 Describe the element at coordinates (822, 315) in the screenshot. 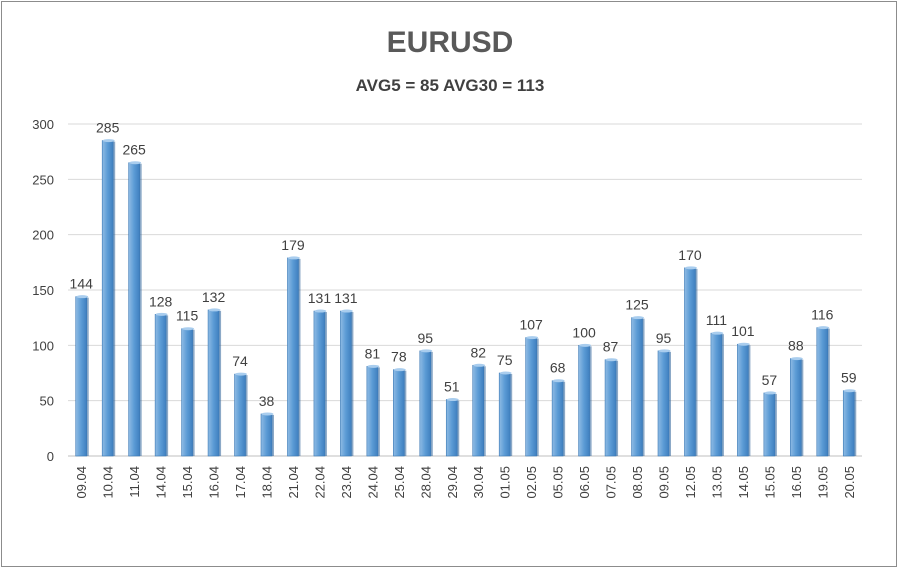

I see `data-label: 116` at that location.